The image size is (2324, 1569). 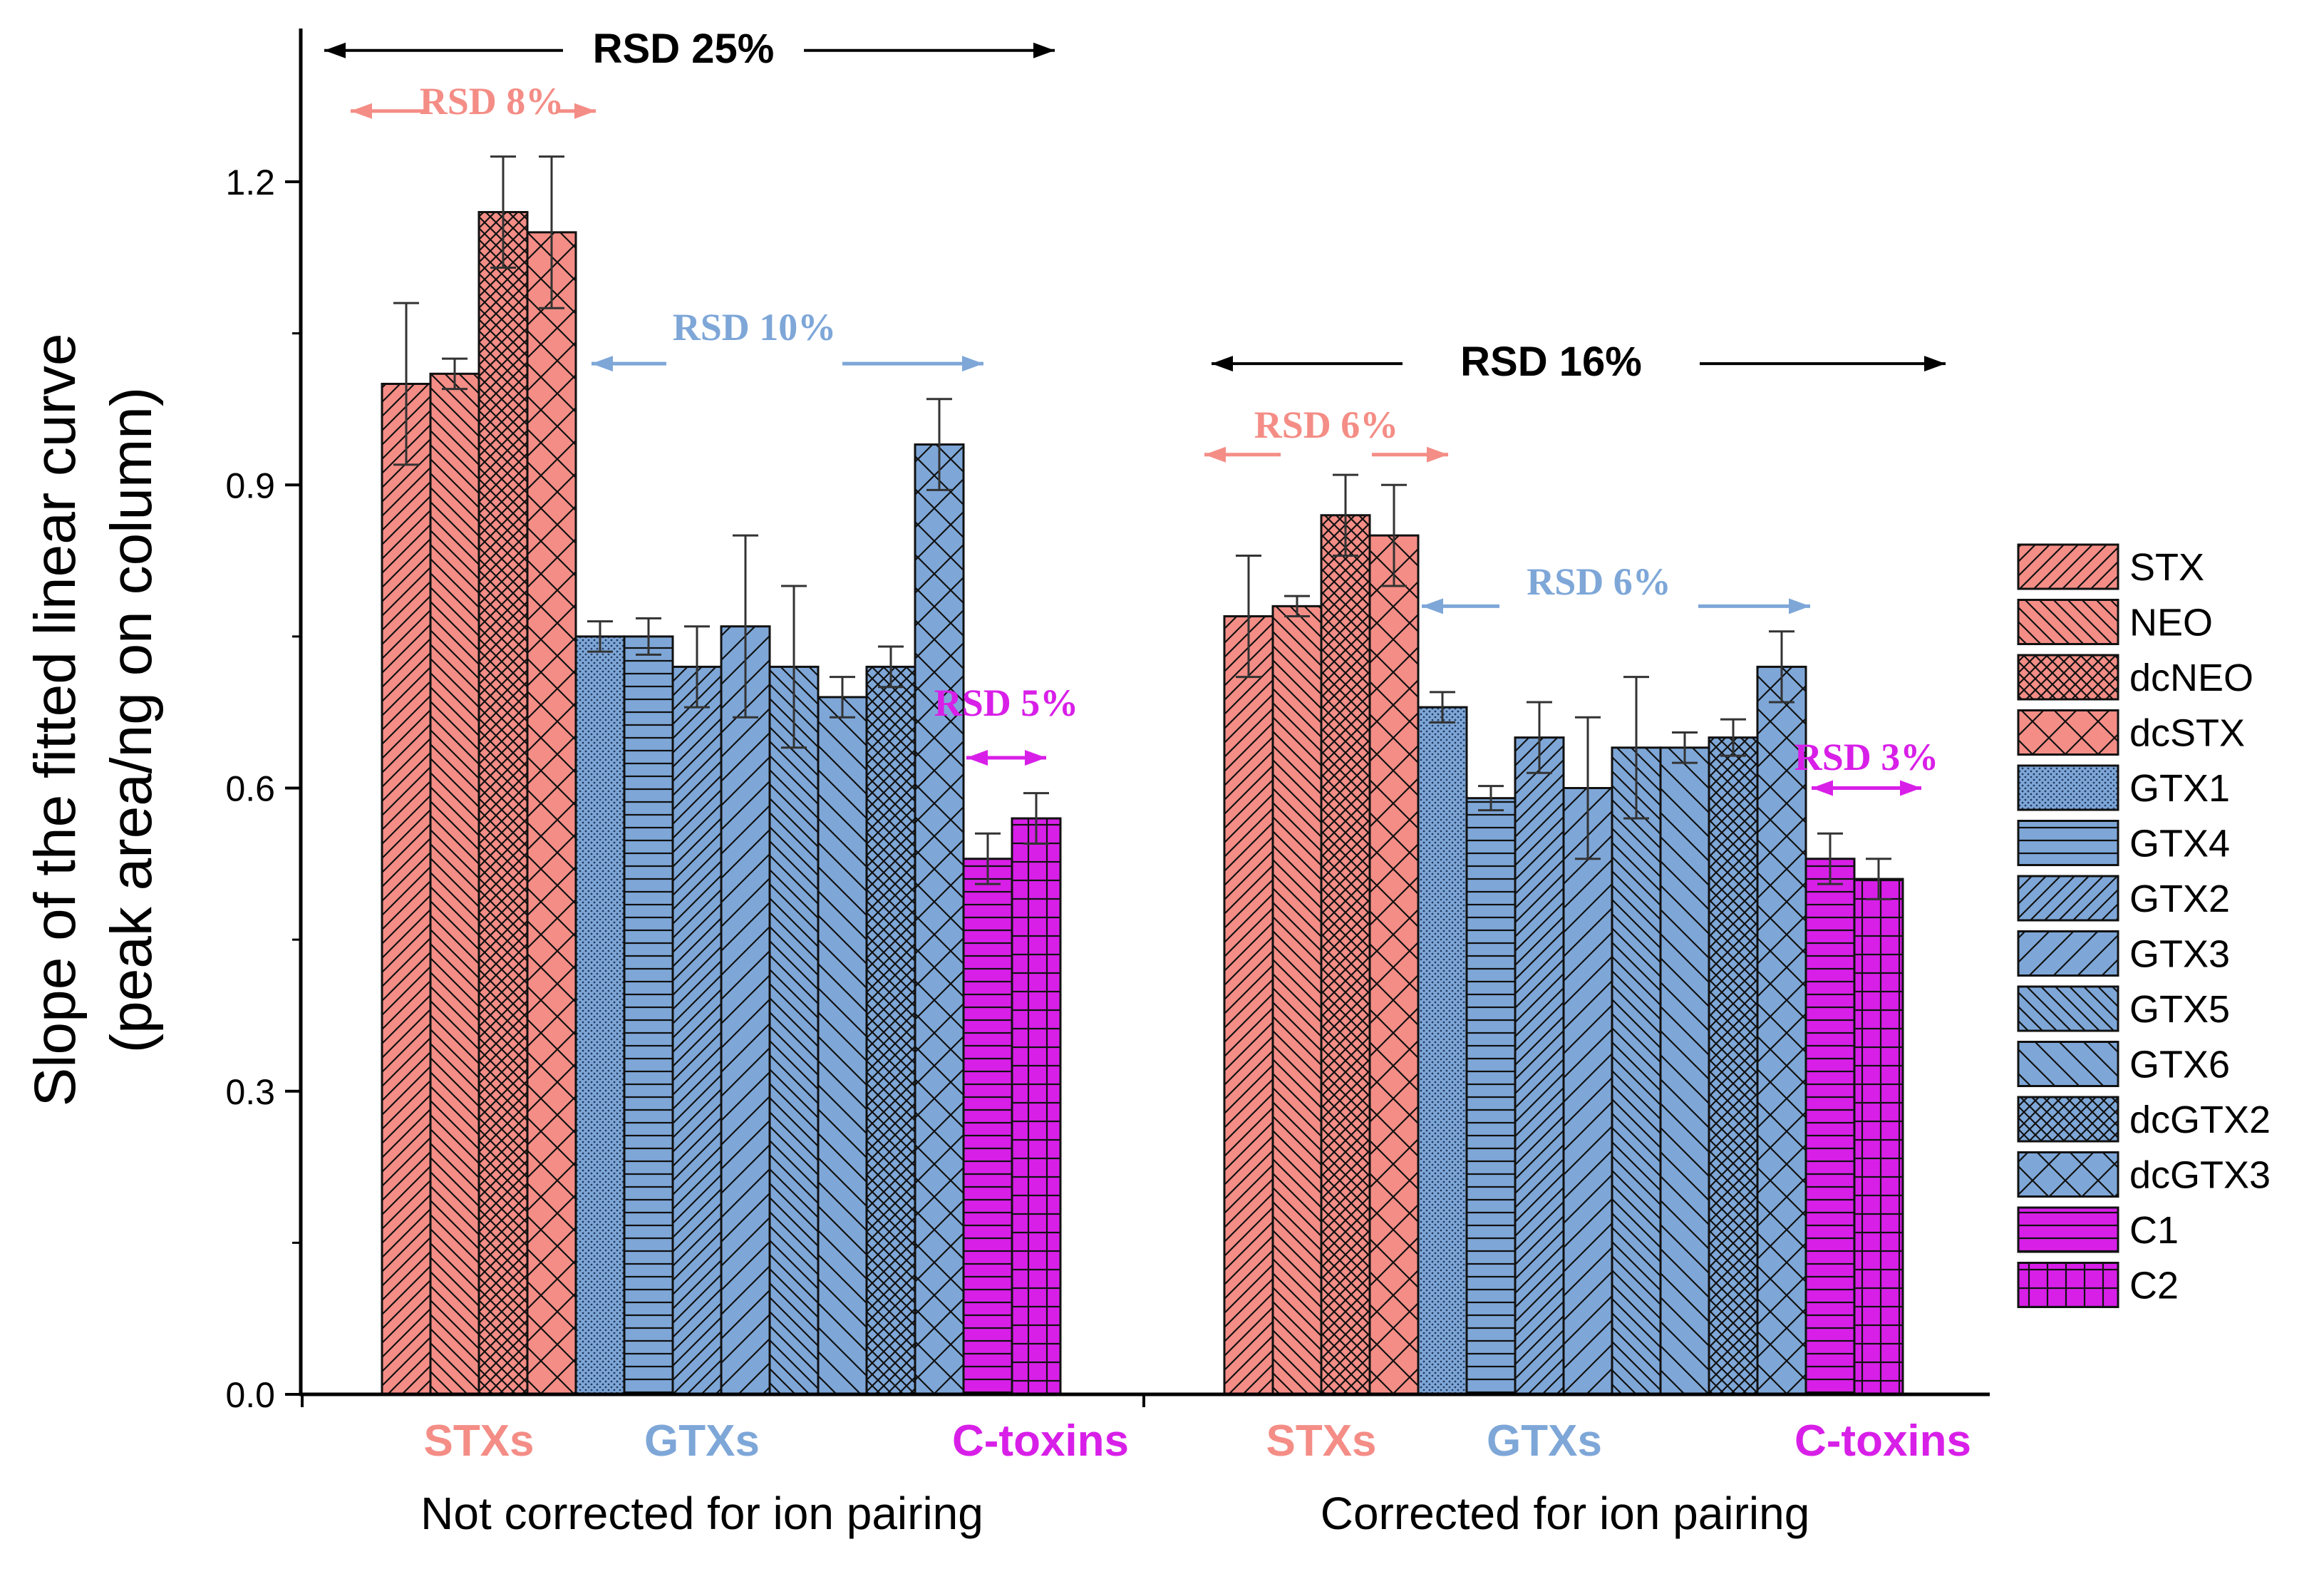 What do you see at coordinates (250, 789) in the screenshot?
I see `y-tick-label: 0.6` at bounding box center [250, 789].